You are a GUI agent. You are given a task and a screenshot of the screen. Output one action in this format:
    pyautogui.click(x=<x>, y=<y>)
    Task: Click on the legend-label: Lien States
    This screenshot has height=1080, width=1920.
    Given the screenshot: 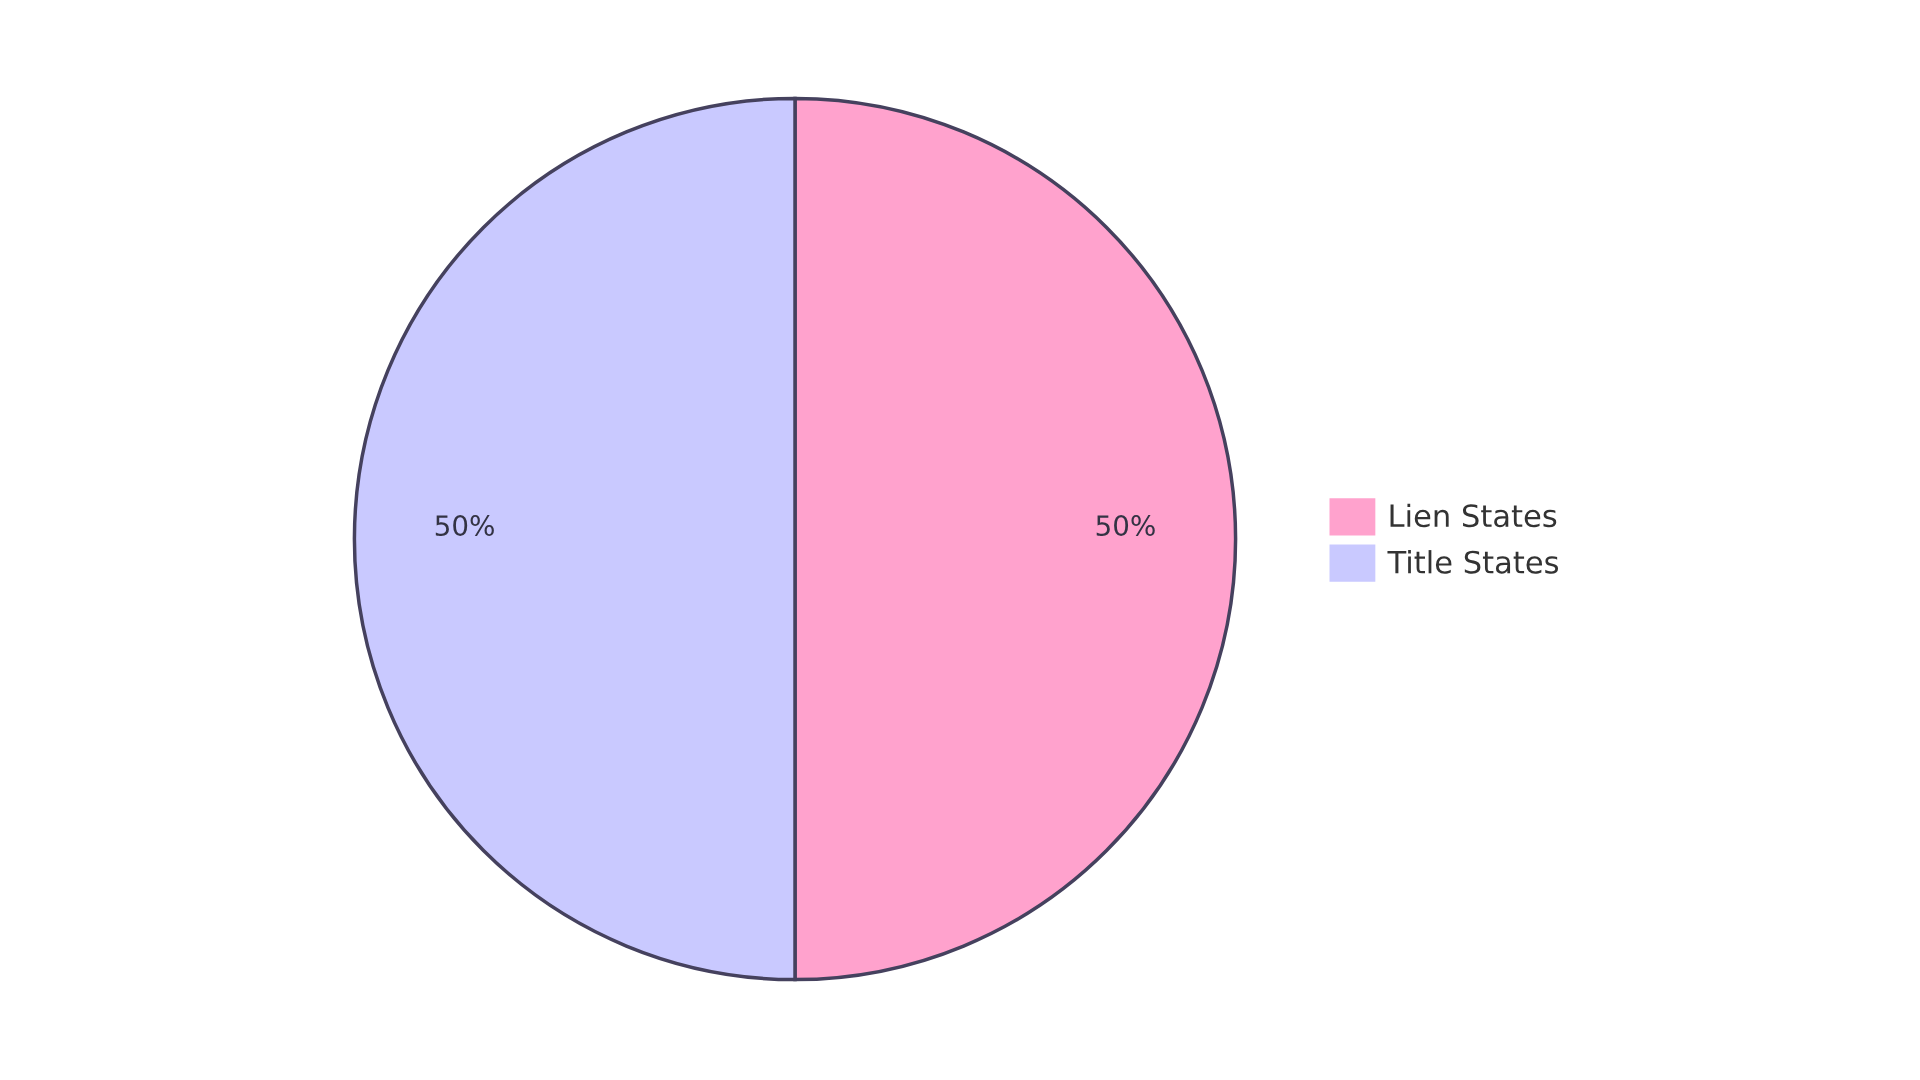 What is the action you would take?
    pyautogui.click(x=1473, y=515)
    